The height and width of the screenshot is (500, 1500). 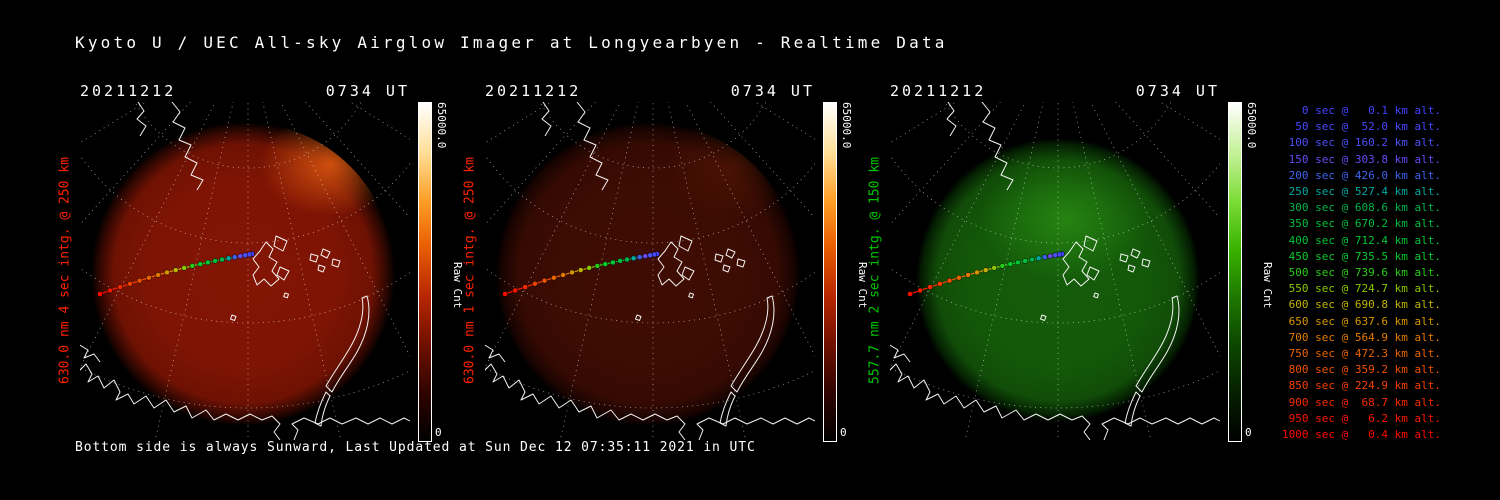 I want to click on trajectory-list-item: 500 sec @ 739.6 km alt., so click(x=1361, y=273).